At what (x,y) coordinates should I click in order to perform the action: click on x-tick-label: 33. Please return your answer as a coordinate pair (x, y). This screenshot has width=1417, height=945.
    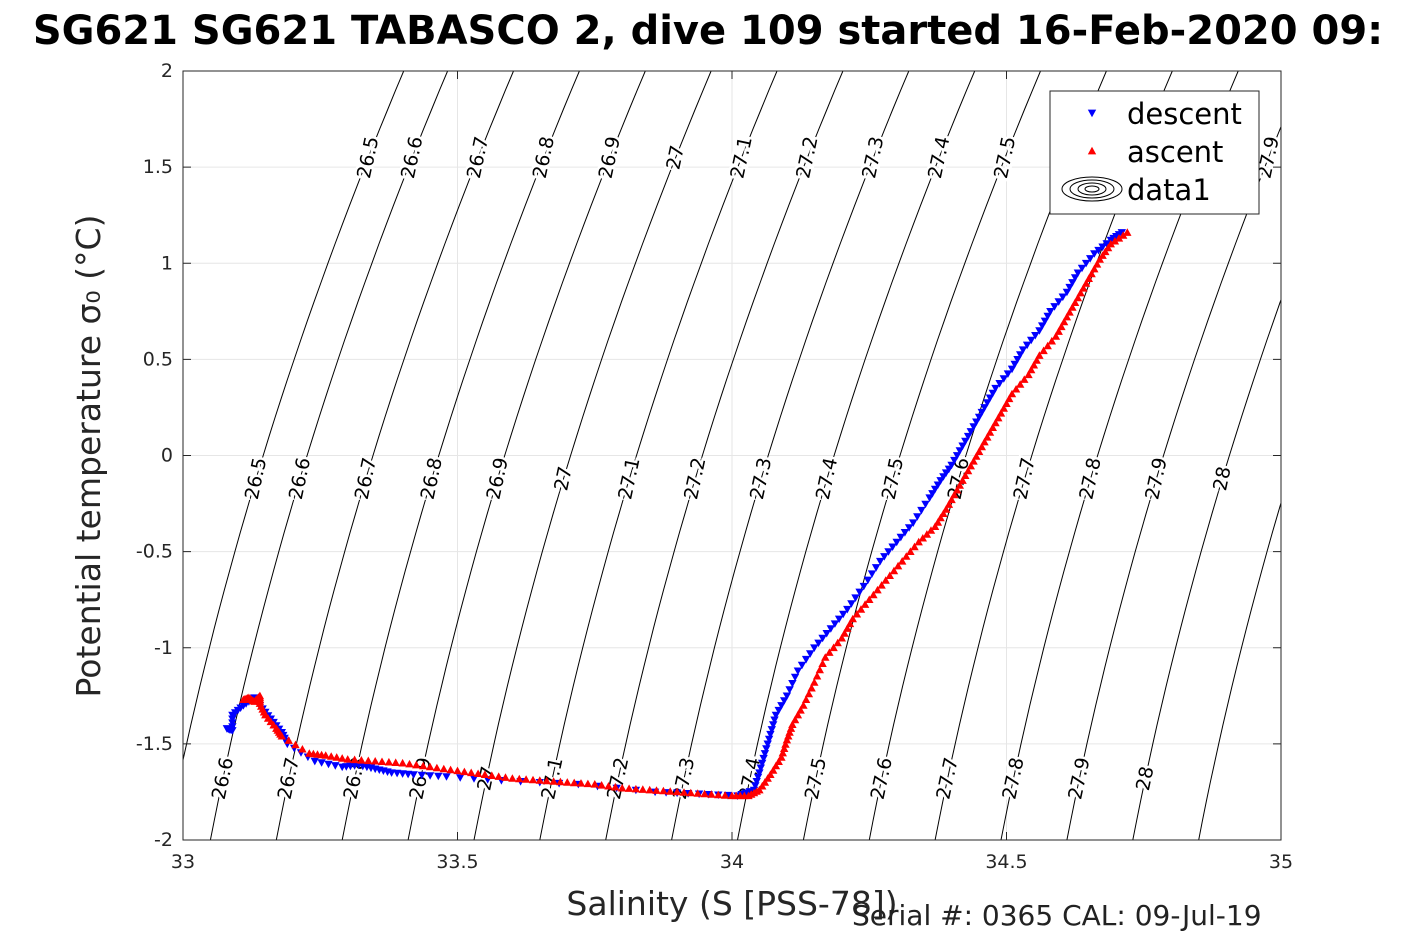
    Looking at the image, I should click on (183, 862).